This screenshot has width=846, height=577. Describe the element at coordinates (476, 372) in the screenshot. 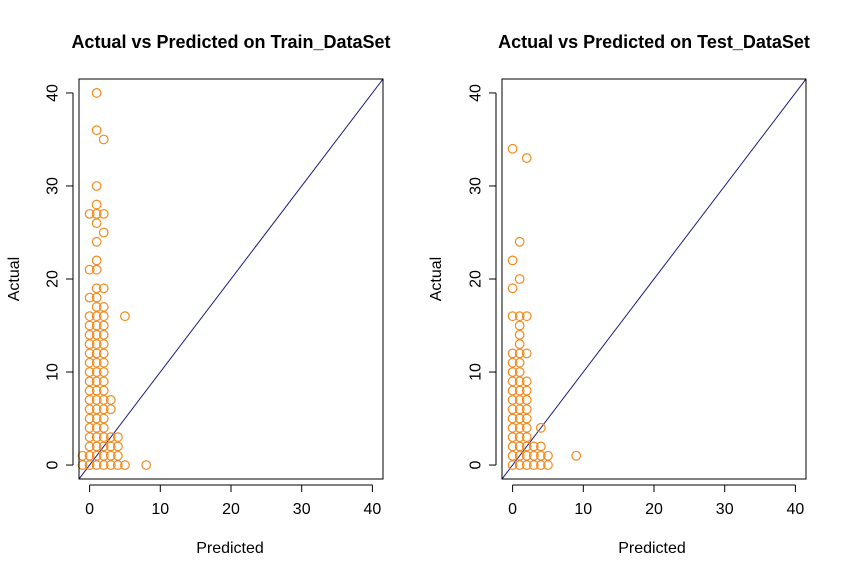

I see `test-y-tick-label: 10` at that location.